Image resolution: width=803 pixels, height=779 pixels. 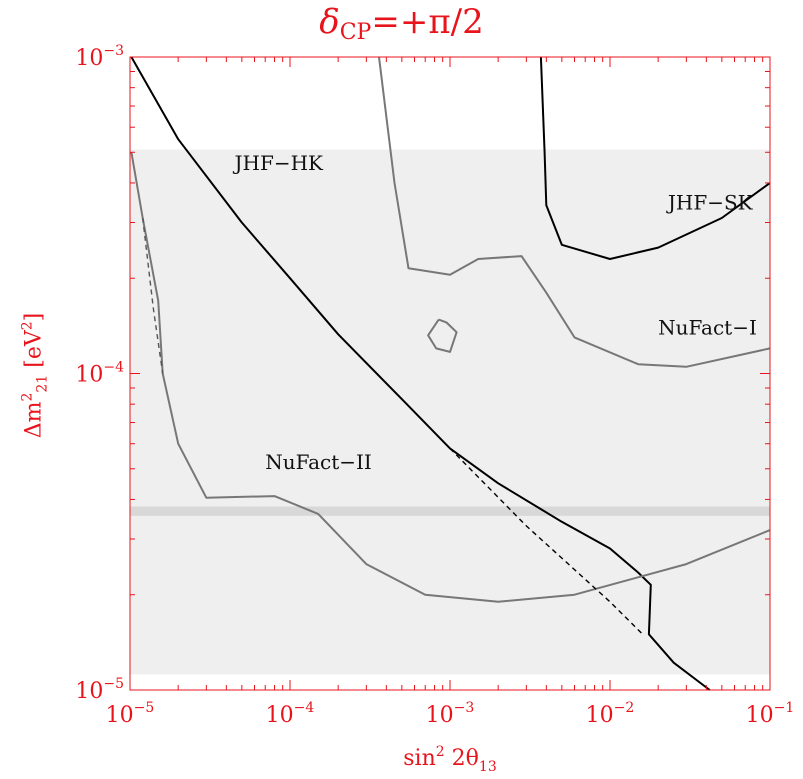 I want to click on x-axis-label-sup: 2, so click(x=440, y=752).